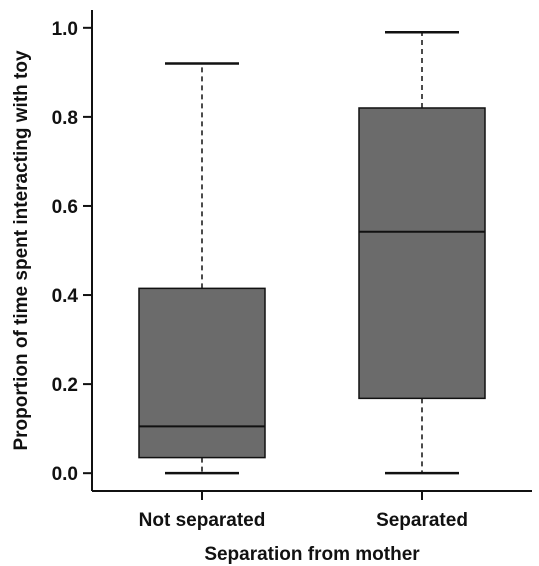 The width and height of the screenshot is (539, 566). What do you see at coordinates (72, 252) in the screenshot?
I see `y-ticks: 0.0 0.2 0.4 0.6 0.8 1.0` at bounding box center [72, 252].